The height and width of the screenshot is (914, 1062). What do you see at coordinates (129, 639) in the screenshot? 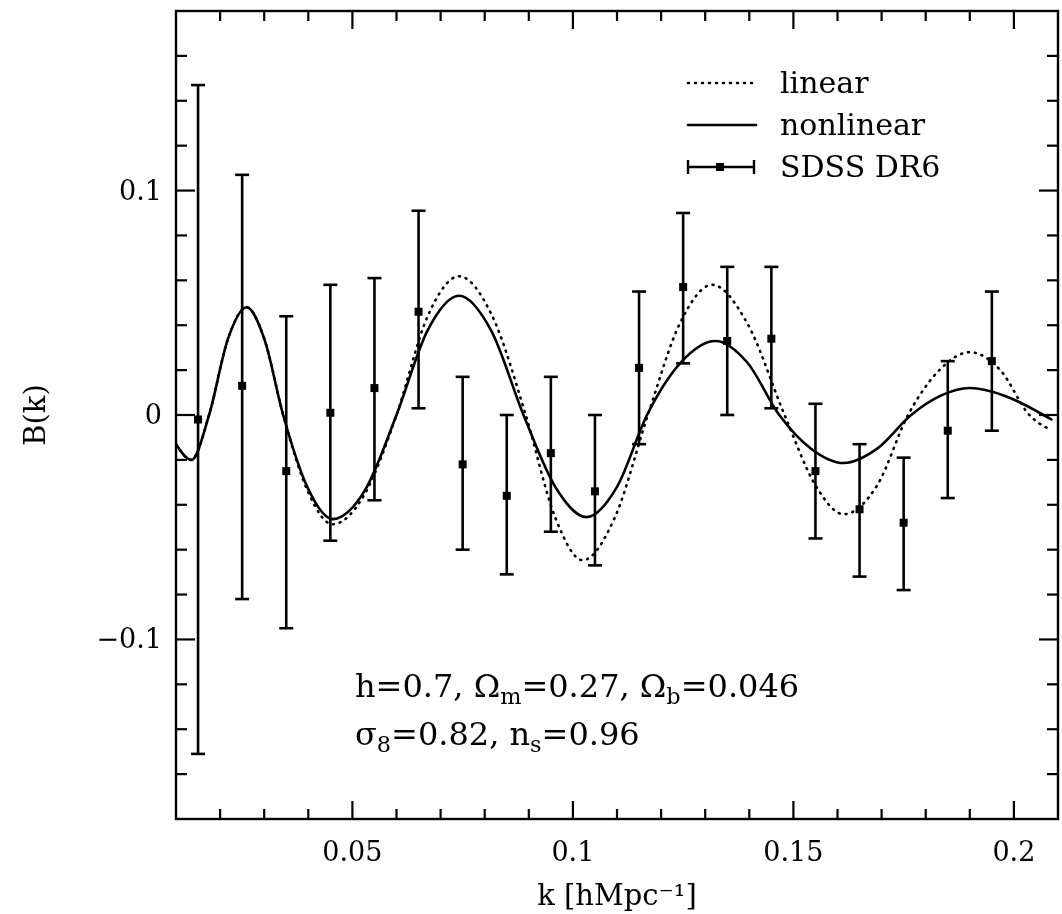
I see `y-tick-label: −0.1` at bounding box center [129, 639].